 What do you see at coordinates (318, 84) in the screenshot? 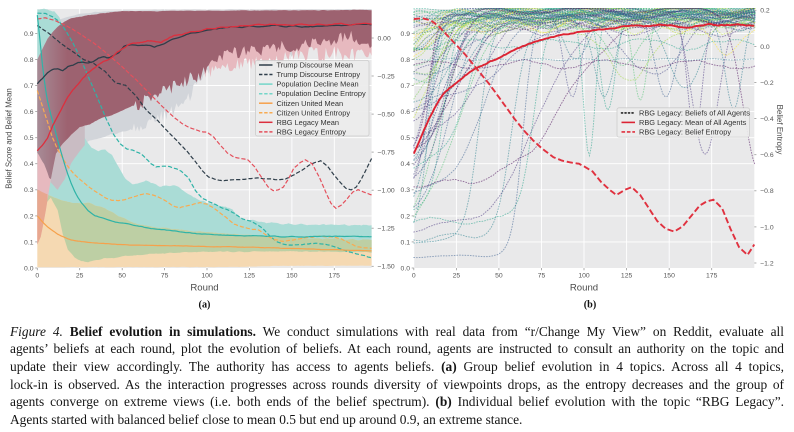
I see `svg-text: Population Decline Mean` at bounding box center [318, 84].